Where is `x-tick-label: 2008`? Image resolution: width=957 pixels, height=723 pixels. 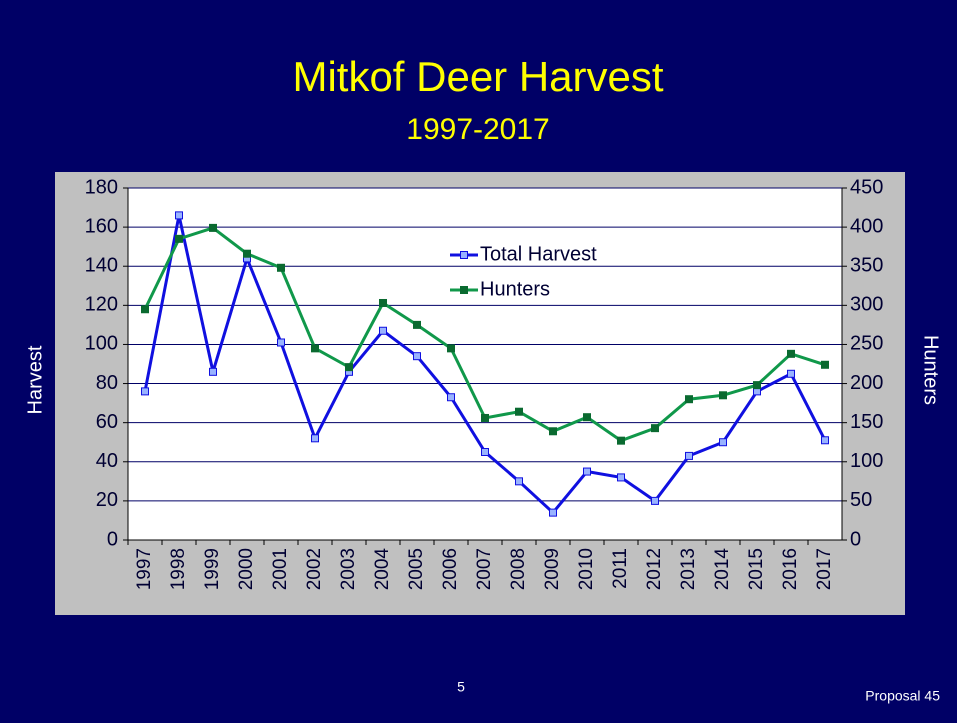 x-tick-label: 2008 is located at coordinates (518, 569).